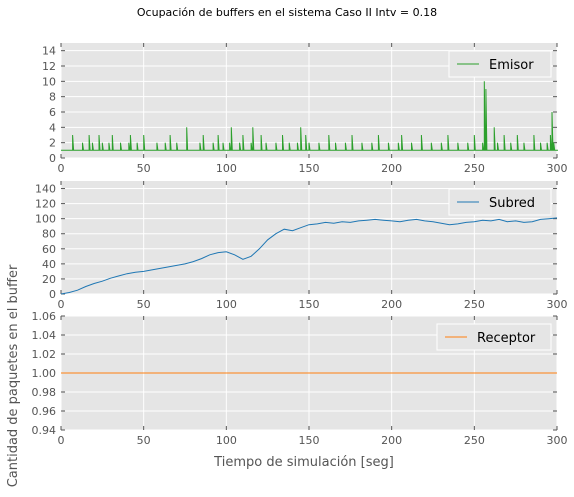  What do you see at coordinates (45, 189) in the screenshot?
I see `y-tick-label: 140` at bounding box center [45, 189].